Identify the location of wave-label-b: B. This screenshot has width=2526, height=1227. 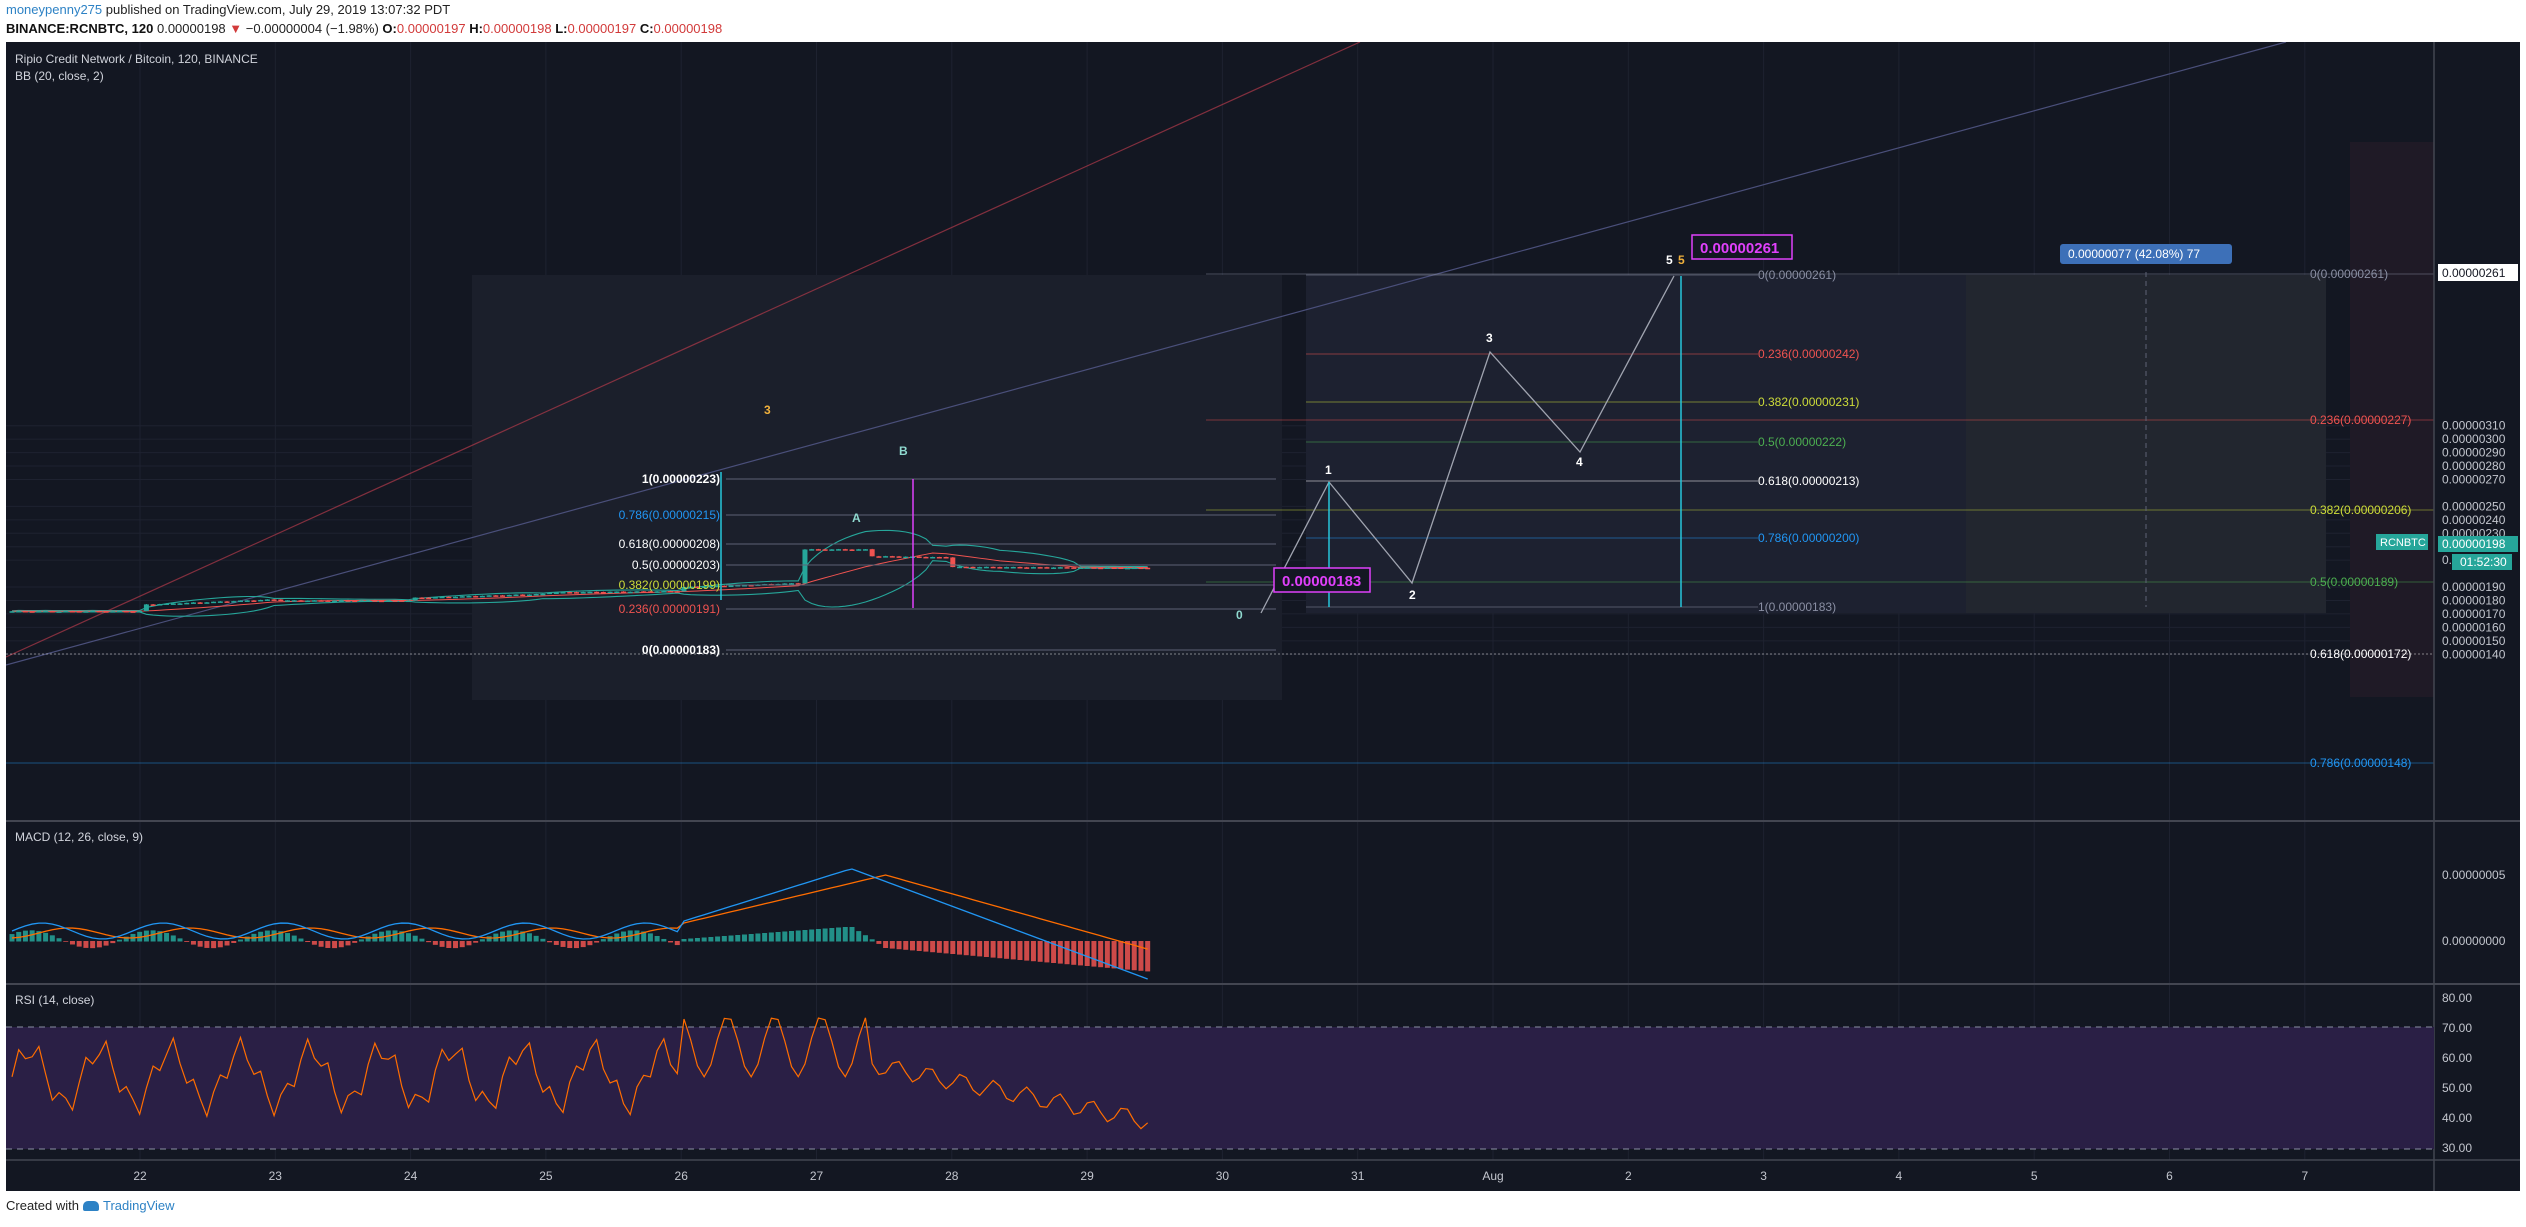
(903, 451).